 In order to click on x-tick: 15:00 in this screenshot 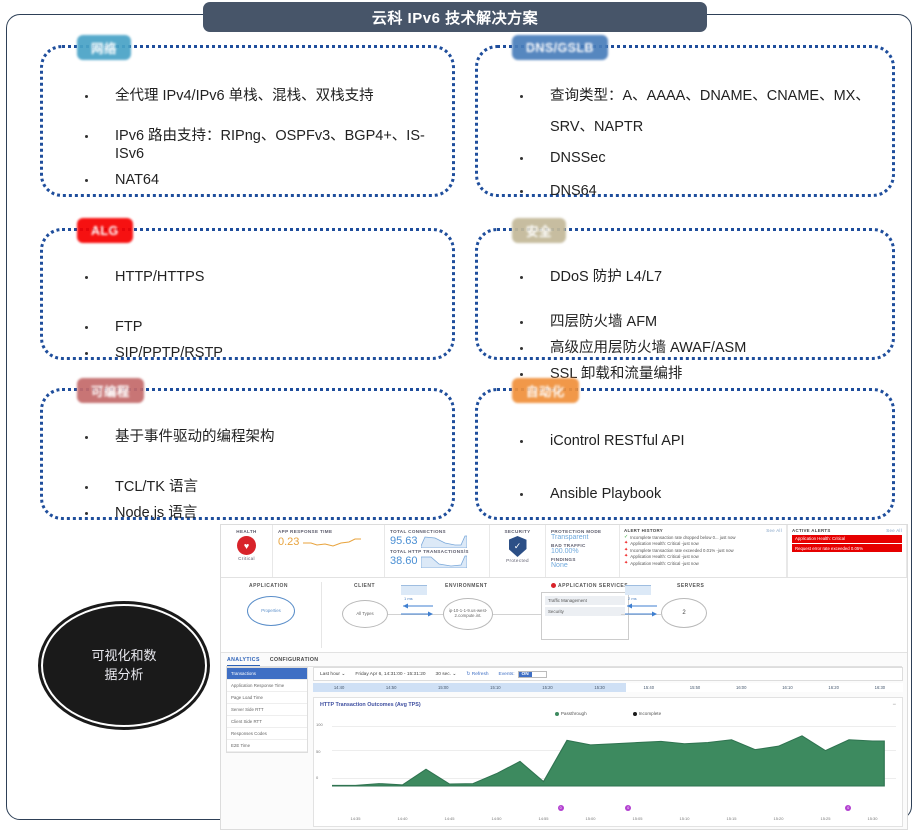, I will do `click(590, 818)`.